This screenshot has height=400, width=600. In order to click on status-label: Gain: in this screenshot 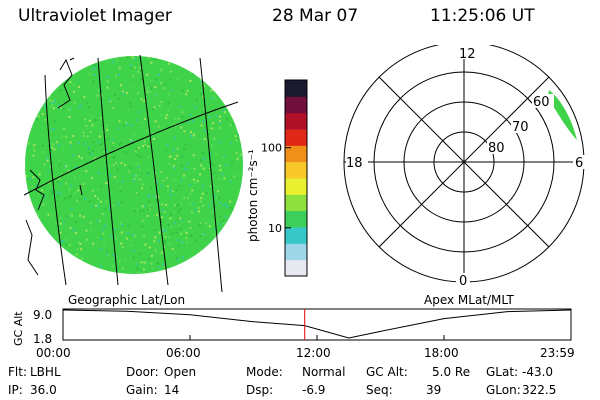, I will do `click(142, 390)`.